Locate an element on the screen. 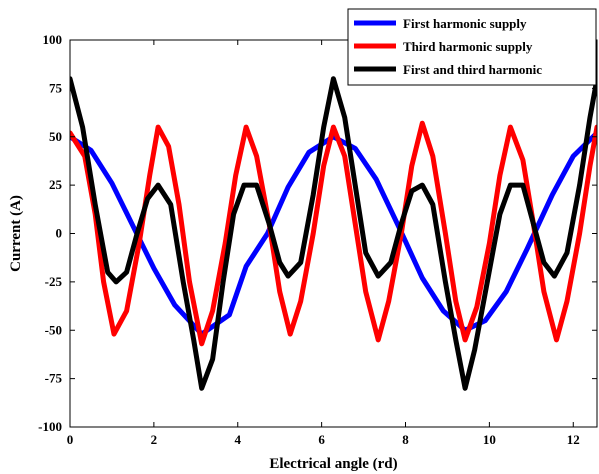 The width and height of the screenshot is (599, 474). y-tick-label: 50 is located at coordinates (55, 136).